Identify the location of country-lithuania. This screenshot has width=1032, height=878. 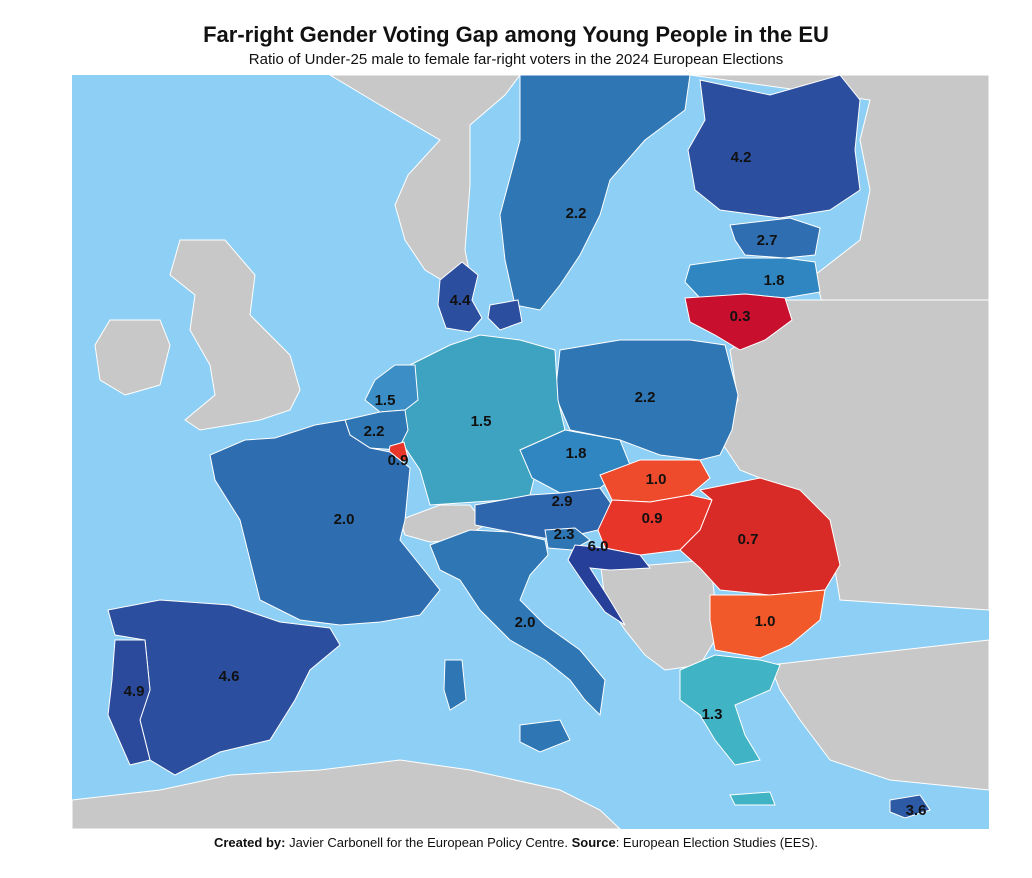
(738, 322).